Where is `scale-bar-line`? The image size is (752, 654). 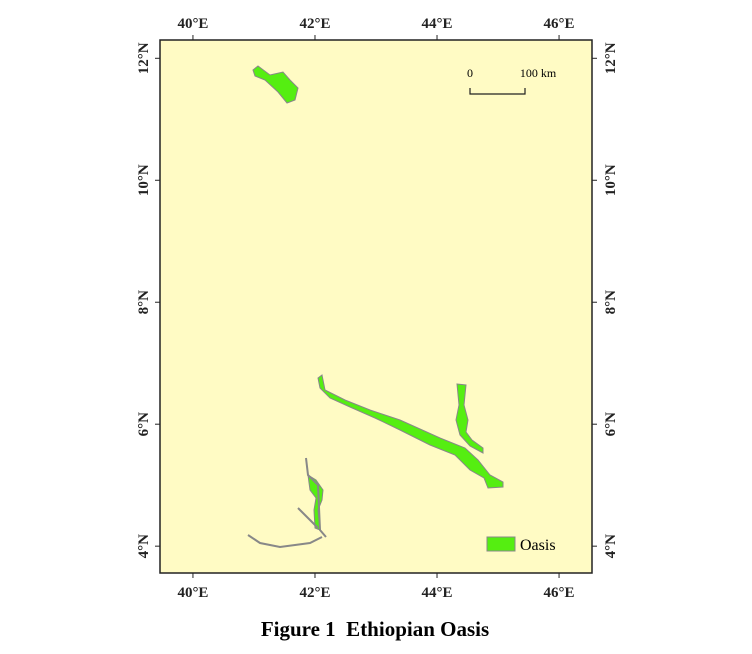
scale-bar-line is located at coordinates (497, 91).